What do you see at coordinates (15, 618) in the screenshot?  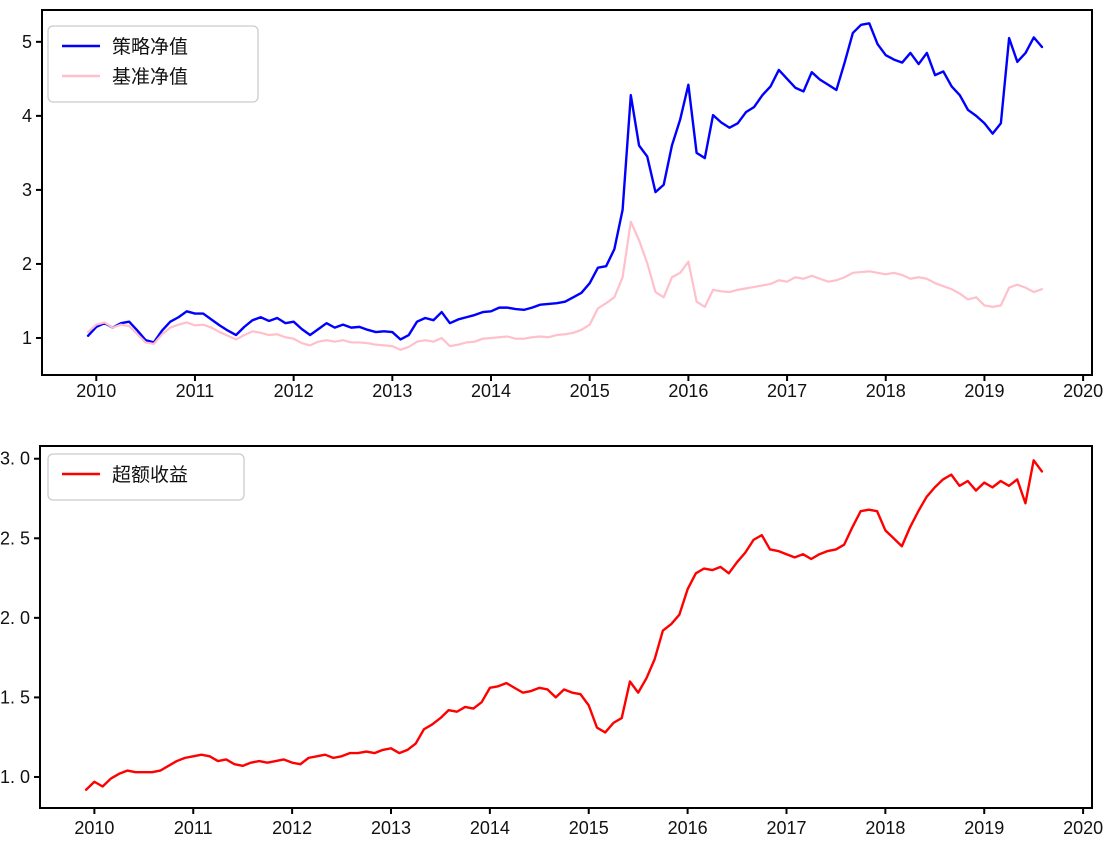 I see `y-tick-label: 2. 0` at bounding box center [15, 618].